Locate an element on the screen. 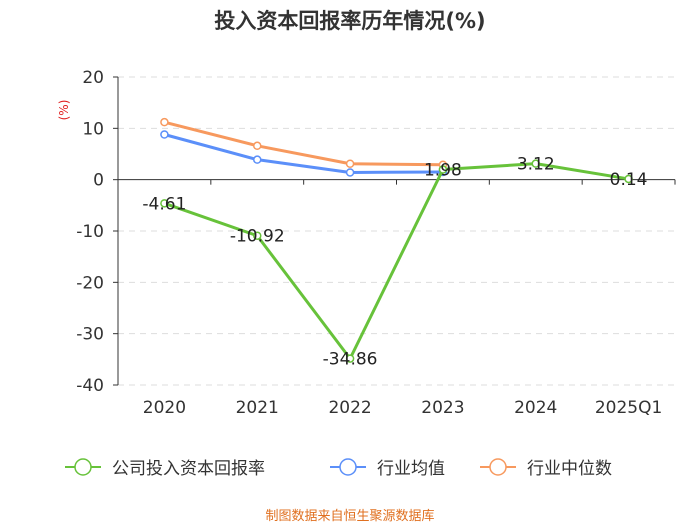 This screenshot has height=525, width=700. data-label: -34.86 is located at coordinates (350, 360).